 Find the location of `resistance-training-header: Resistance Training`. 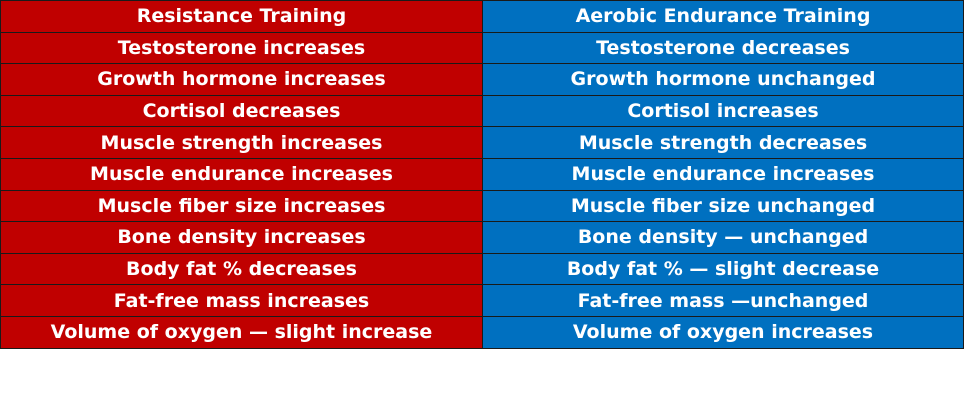

resistance-training-header: Resistance Training is located at coordinates (241, 16).